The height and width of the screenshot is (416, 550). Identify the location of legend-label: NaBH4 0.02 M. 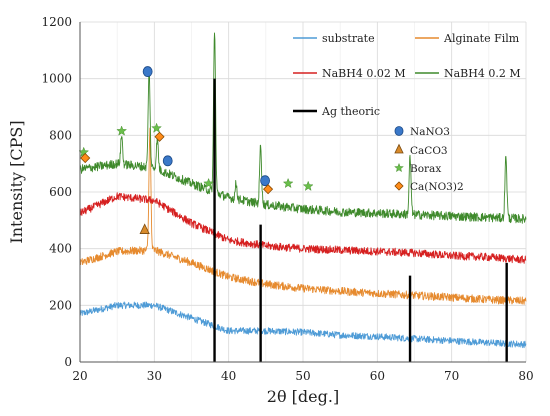
(364, 73).